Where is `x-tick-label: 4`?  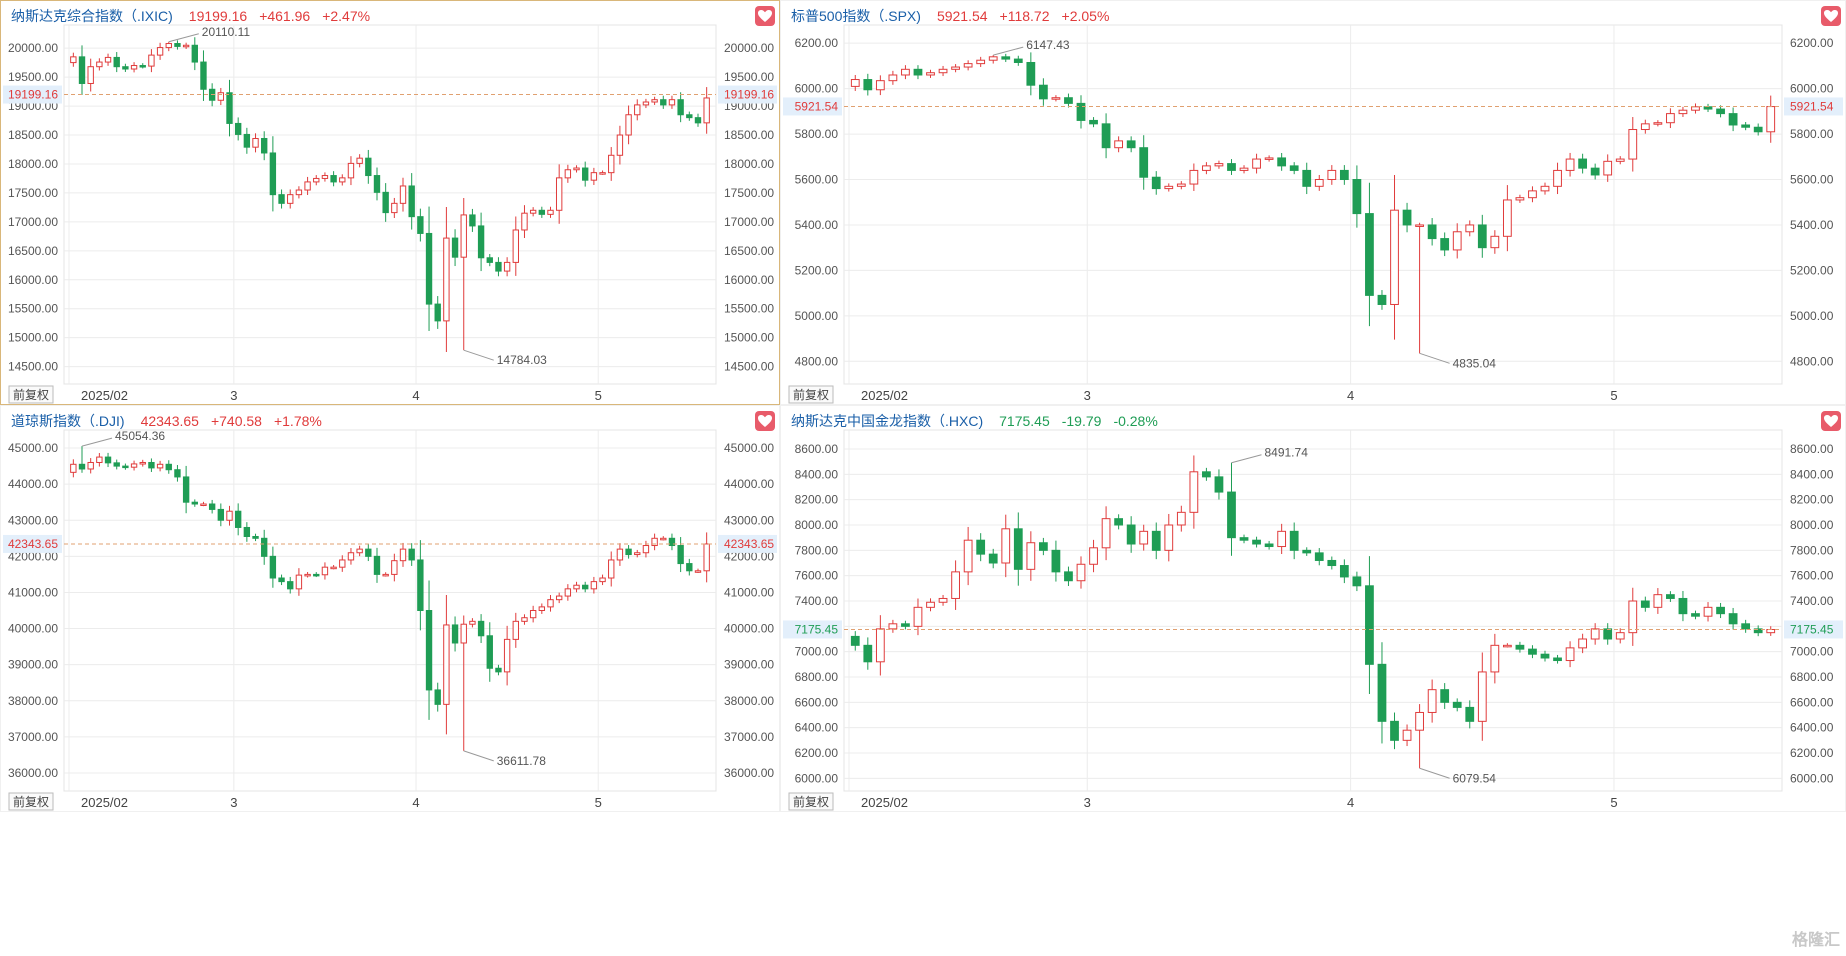 x-tick-label: 4 is located at coordinates (415, 802).